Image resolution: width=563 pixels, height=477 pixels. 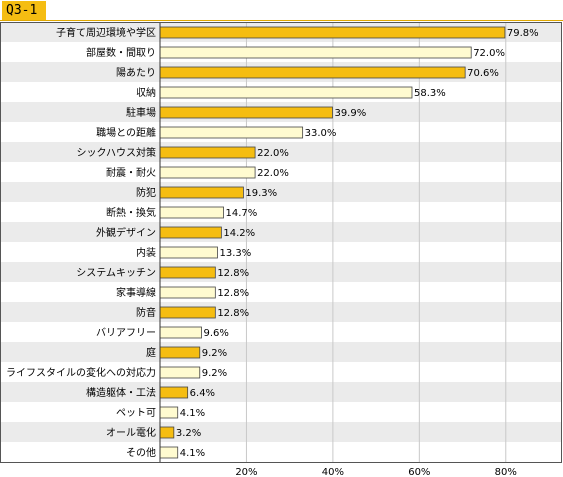 I want to click on category-label: シックハウス対策, so click(x=117, y=152).